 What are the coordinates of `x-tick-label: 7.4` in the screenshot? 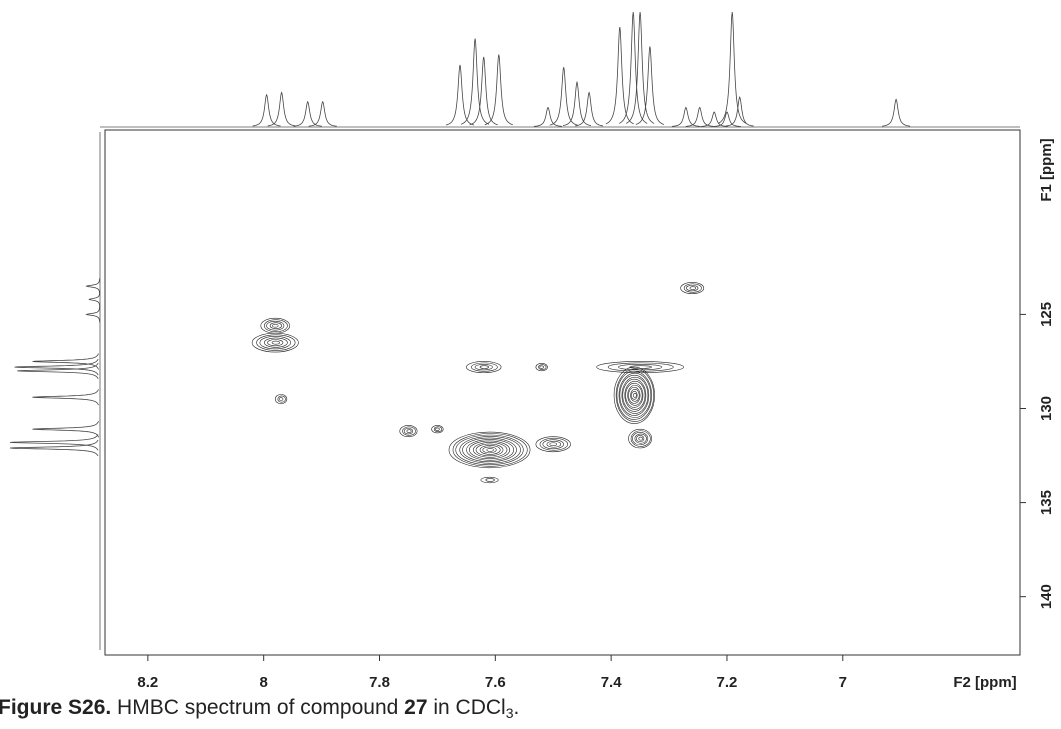 It's located at (612, 682).